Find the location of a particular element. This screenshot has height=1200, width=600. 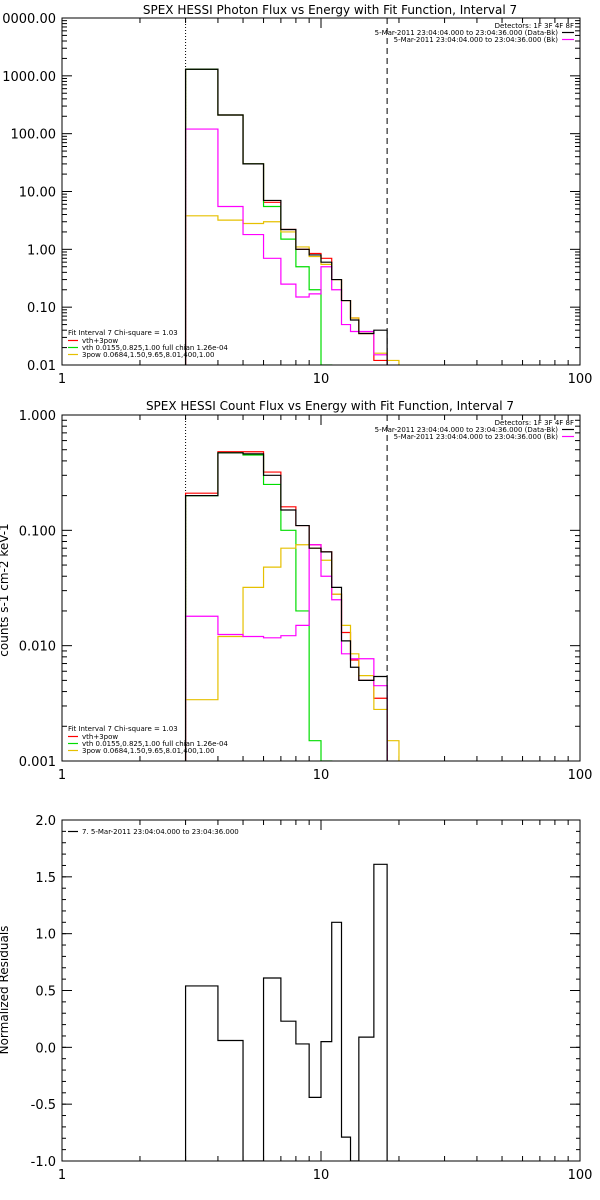

y-tick-label: 100.00 is located at coordinates (34, 135).